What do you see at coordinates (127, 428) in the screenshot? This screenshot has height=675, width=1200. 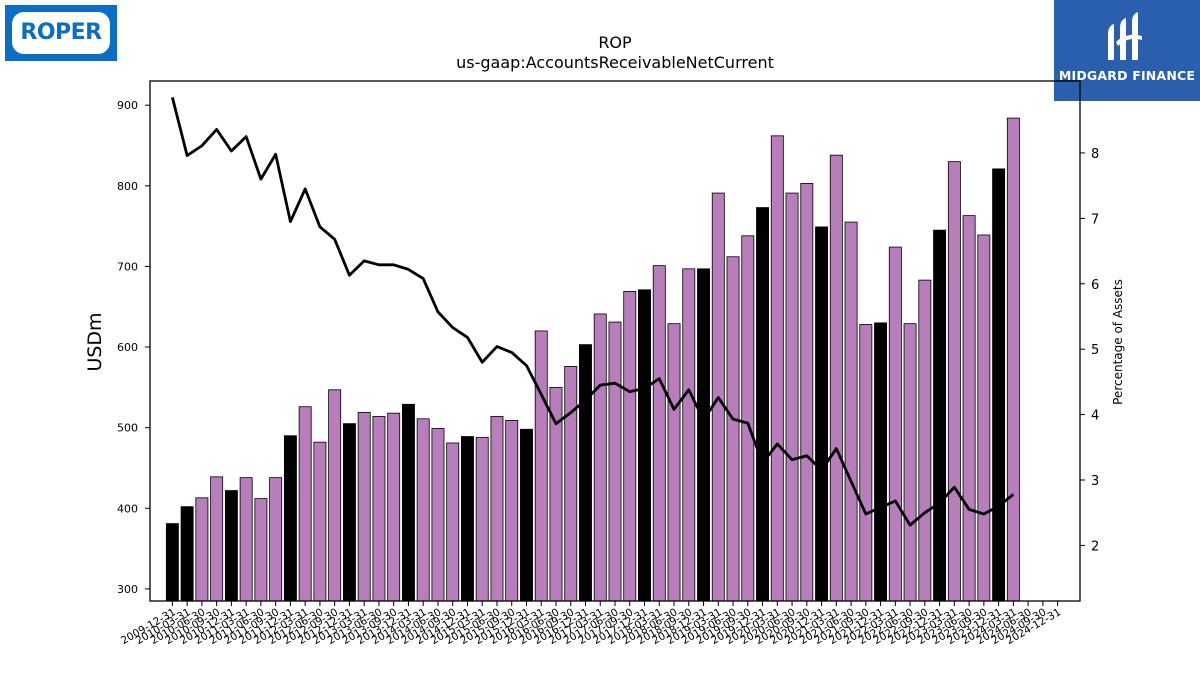 I see `y-tick-label: 500` at bounding box center [127, 428].